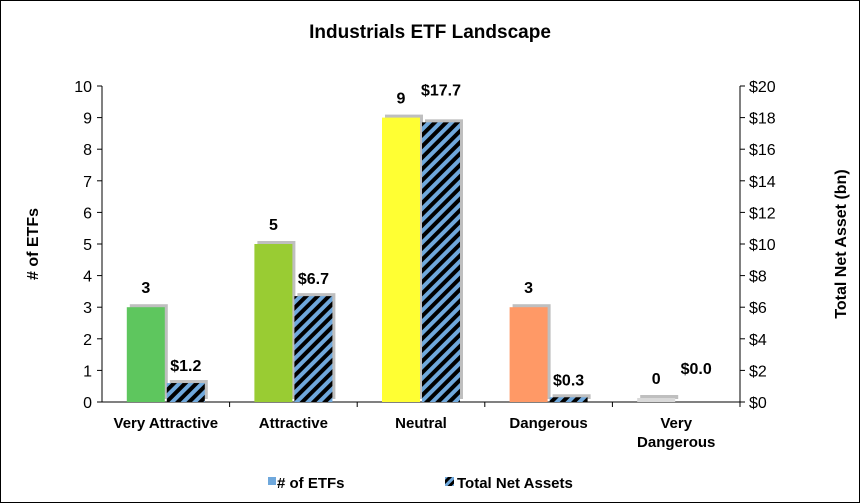  Describe the element at coordinates (449, 481) in the screenshot. I see `legend-swatch-assets` at that location.